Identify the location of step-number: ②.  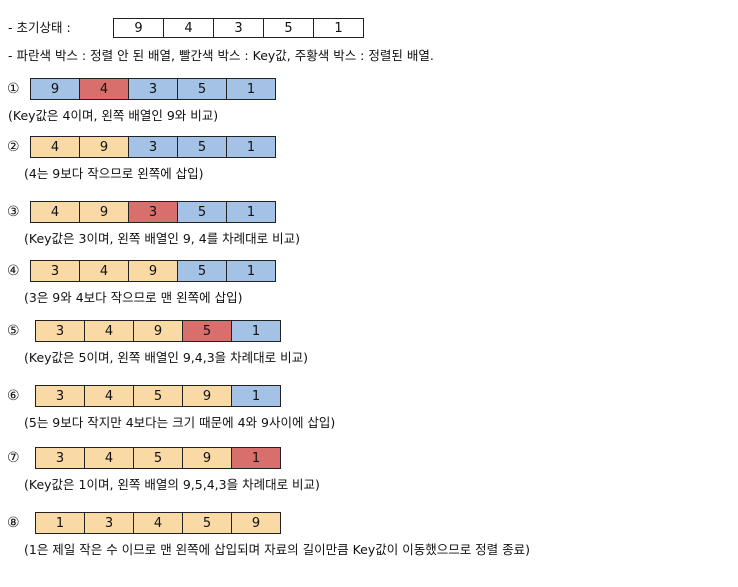
(13, 147).